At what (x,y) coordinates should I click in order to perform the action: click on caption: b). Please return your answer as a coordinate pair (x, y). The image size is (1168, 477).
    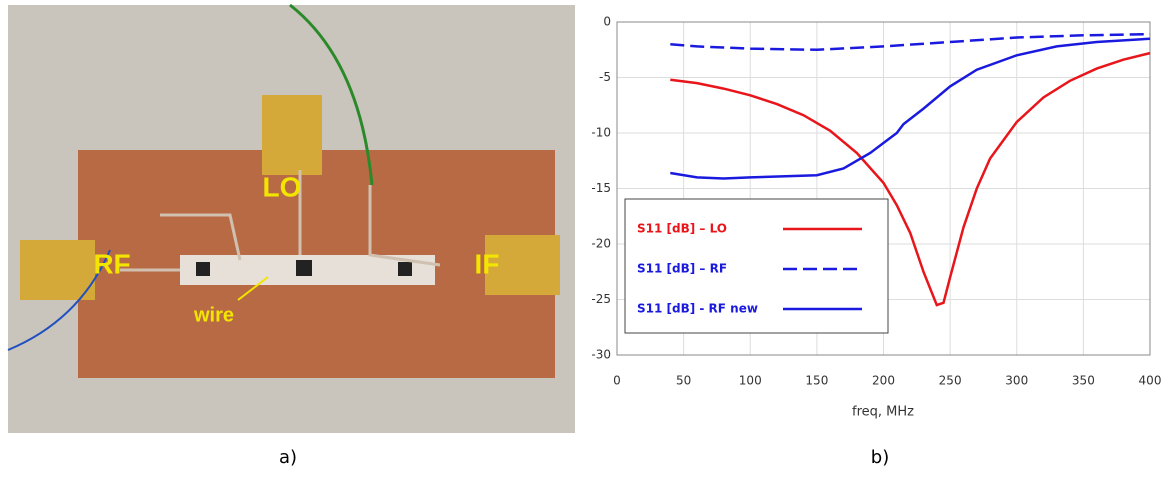
    Looking at the image, I should click on (880, 457).